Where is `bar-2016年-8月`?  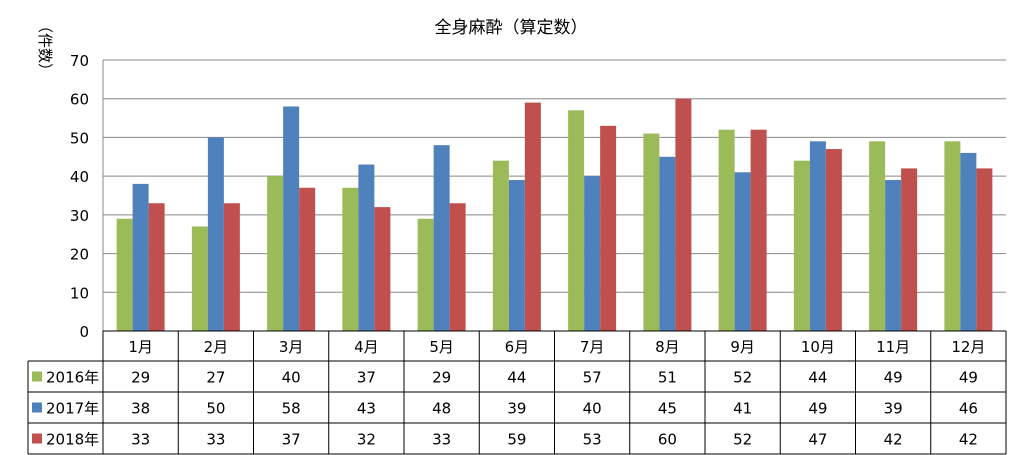
bar-2016年-8月 is located at coordinates (651, 232).